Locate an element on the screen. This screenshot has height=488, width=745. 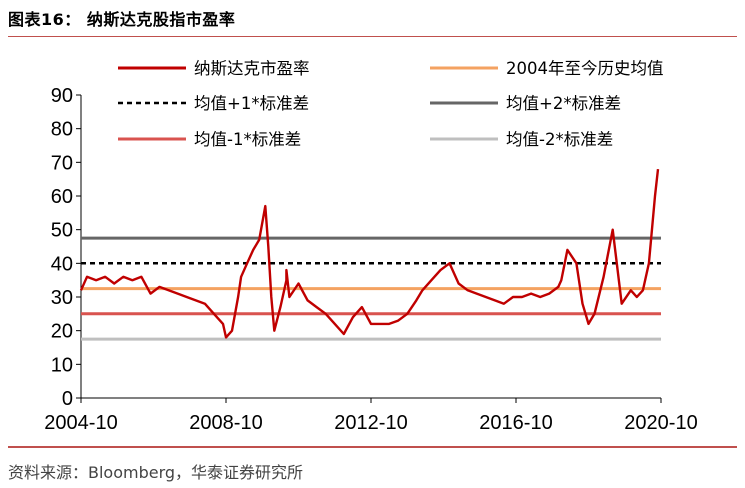
legend-label-4: 均值-1*标准差 is located at coordinates (247, 139).